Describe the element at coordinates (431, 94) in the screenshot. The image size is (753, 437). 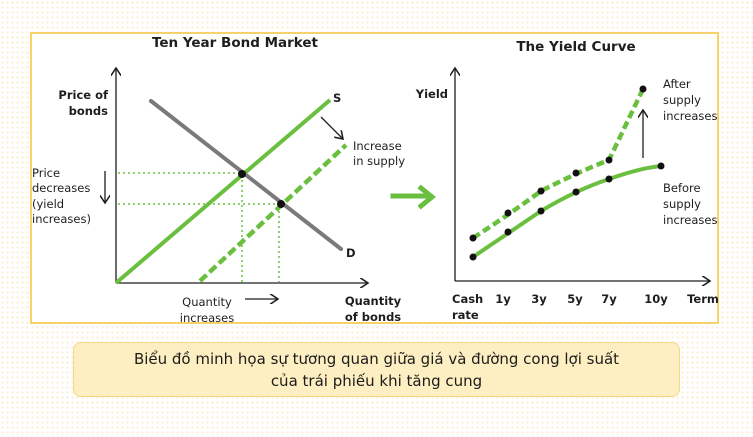
I see `yield-axis-label: Yield` at that location.